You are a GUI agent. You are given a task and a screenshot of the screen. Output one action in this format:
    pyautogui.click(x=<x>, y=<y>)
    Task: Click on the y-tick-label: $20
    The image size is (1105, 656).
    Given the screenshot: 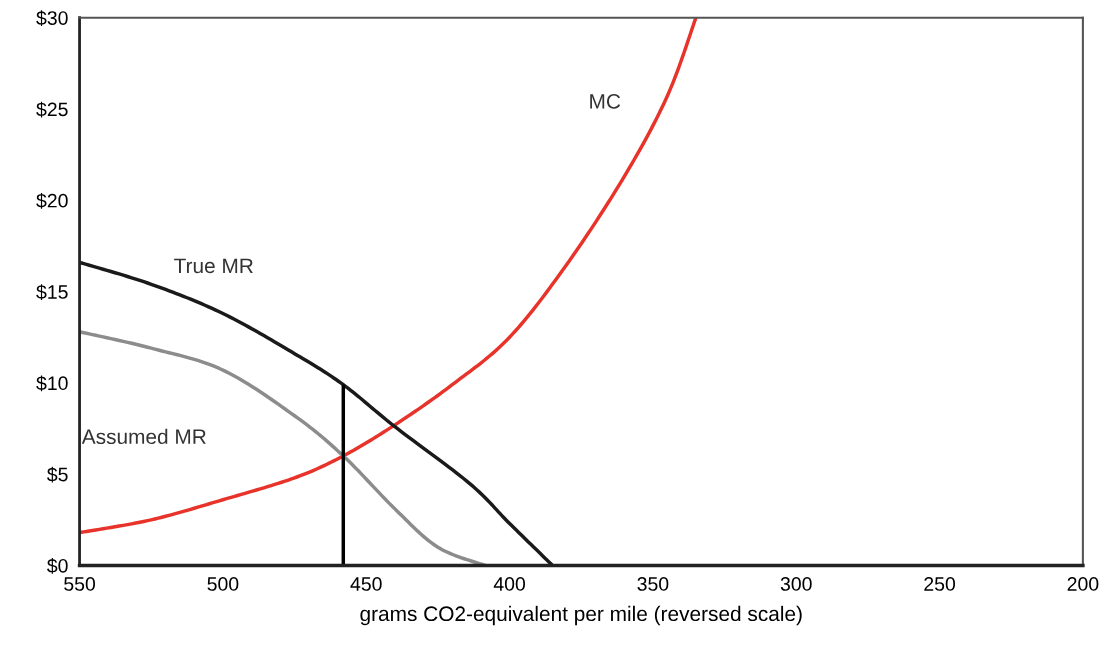 What is the action you would take?
    pyautogui.click(x=52, y=200)
    